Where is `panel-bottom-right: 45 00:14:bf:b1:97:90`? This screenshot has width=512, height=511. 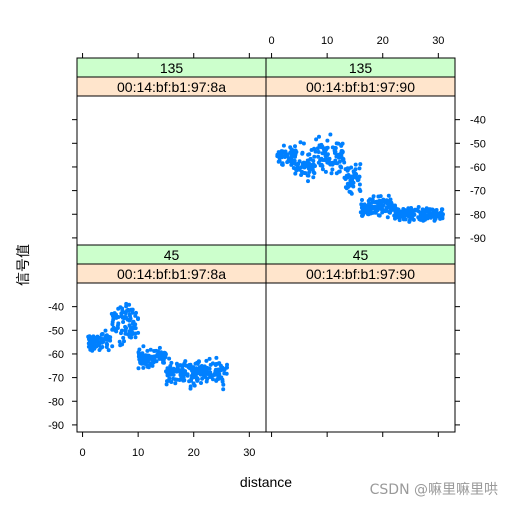
panel-bottom-right: 45 00:14:bf:b1:97:90 is located at coordinates (360, 338).